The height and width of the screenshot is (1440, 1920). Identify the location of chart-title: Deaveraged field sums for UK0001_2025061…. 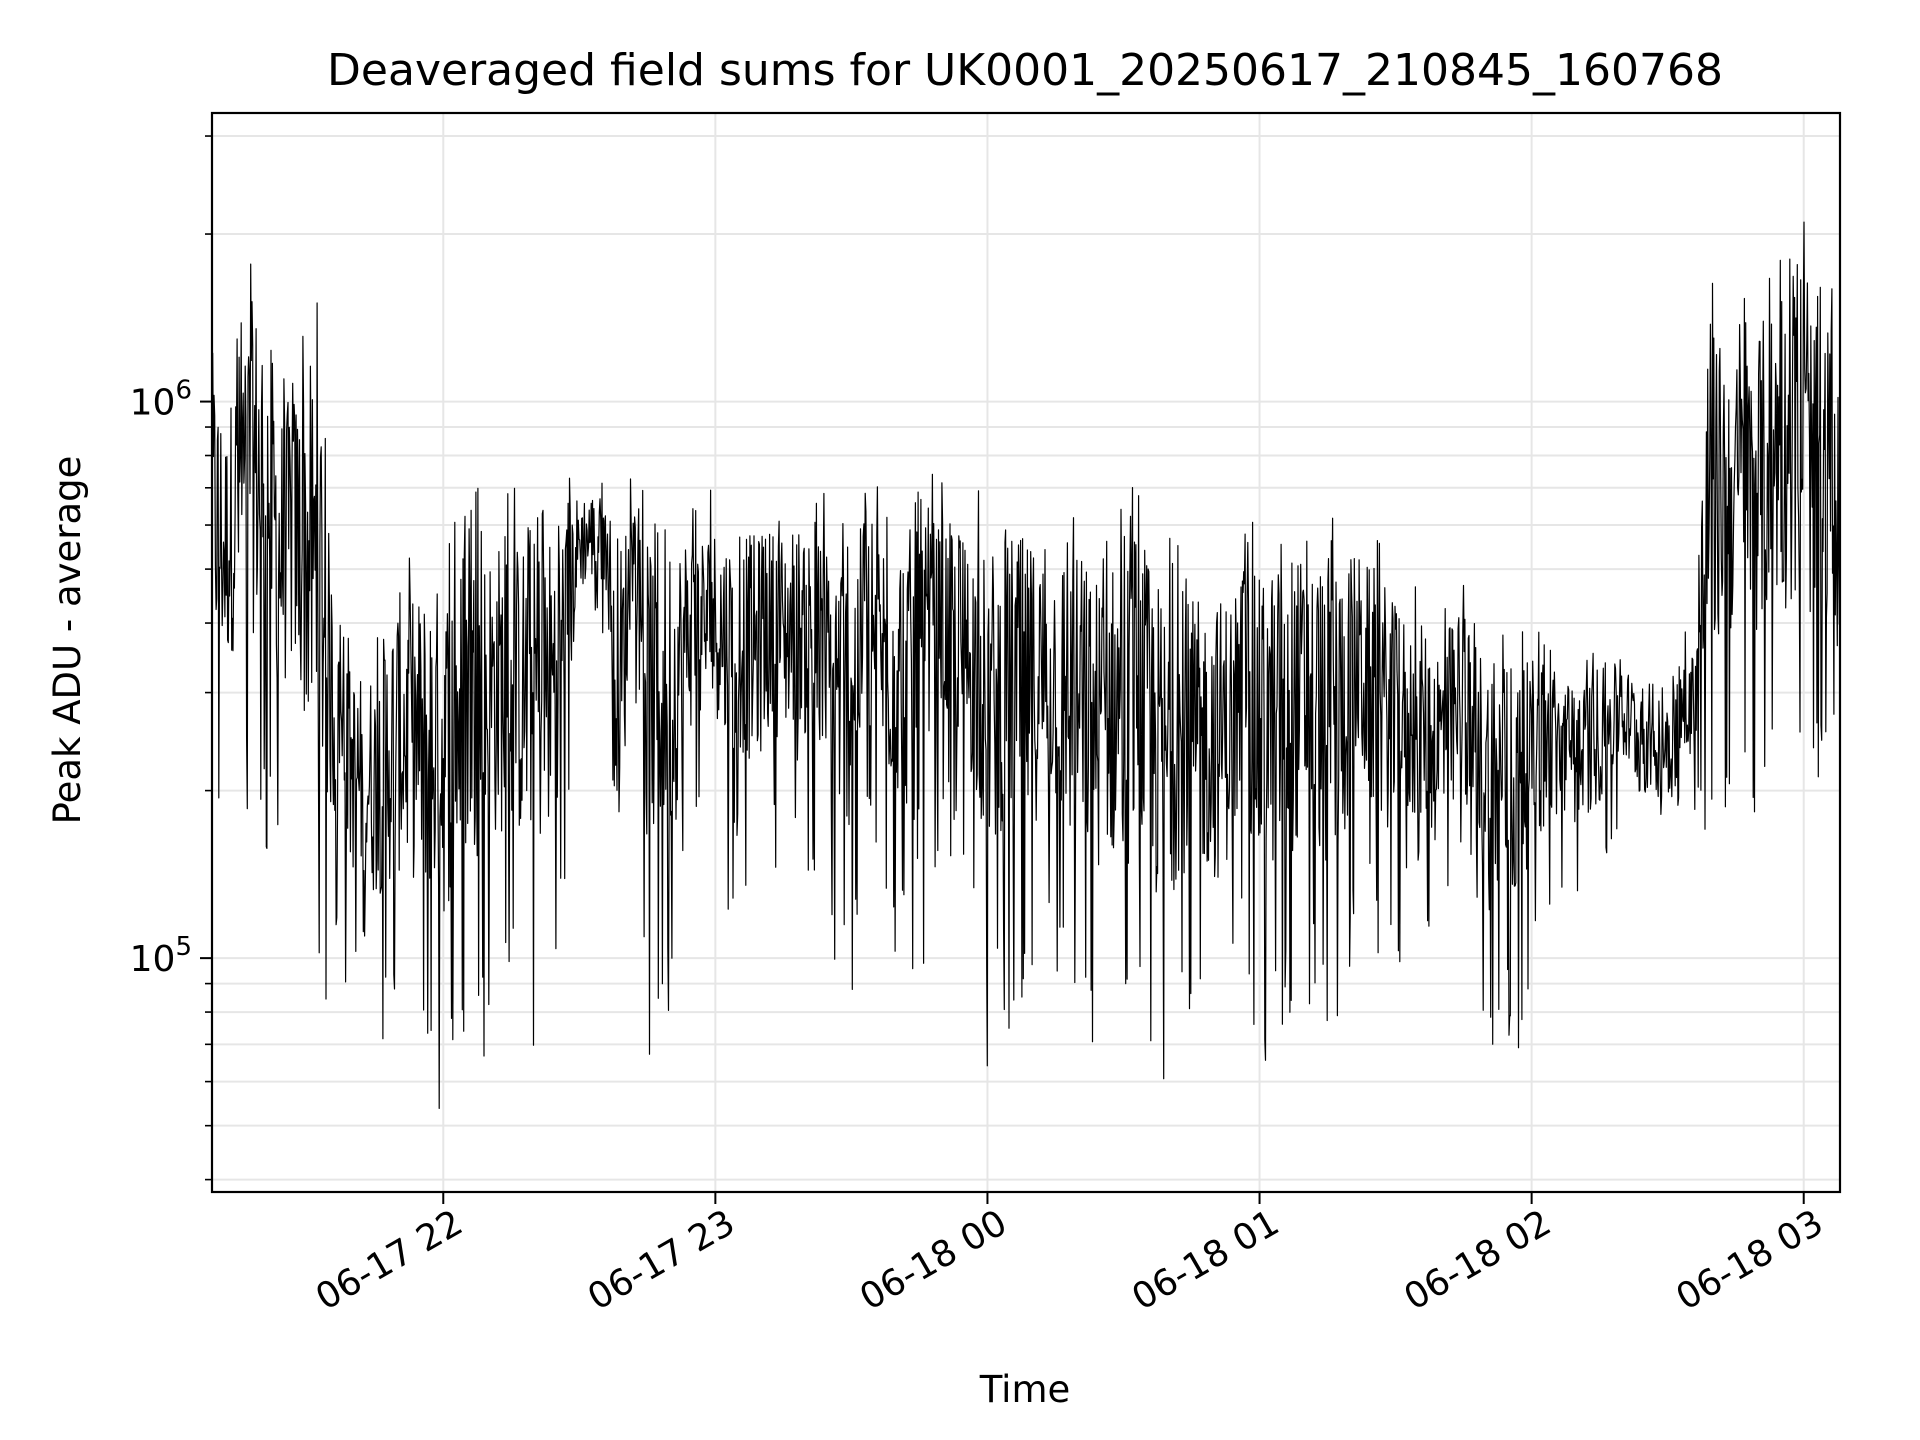
(1025, 70).